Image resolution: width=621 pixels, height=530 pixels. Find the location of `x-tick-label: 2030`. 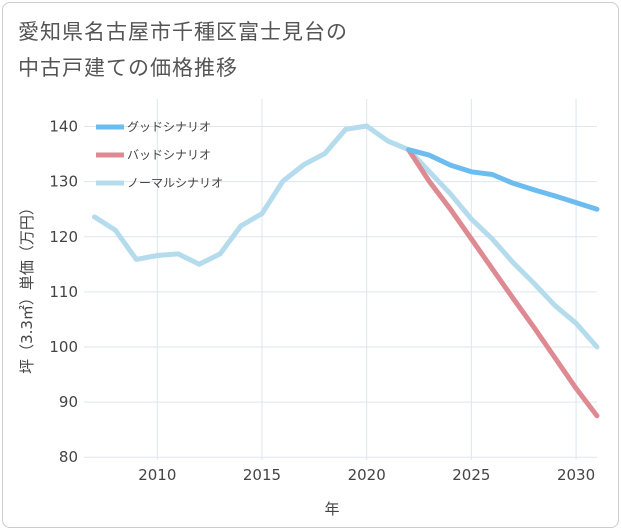

x-tick-label: 2030 is located at coordinates (576, 475).